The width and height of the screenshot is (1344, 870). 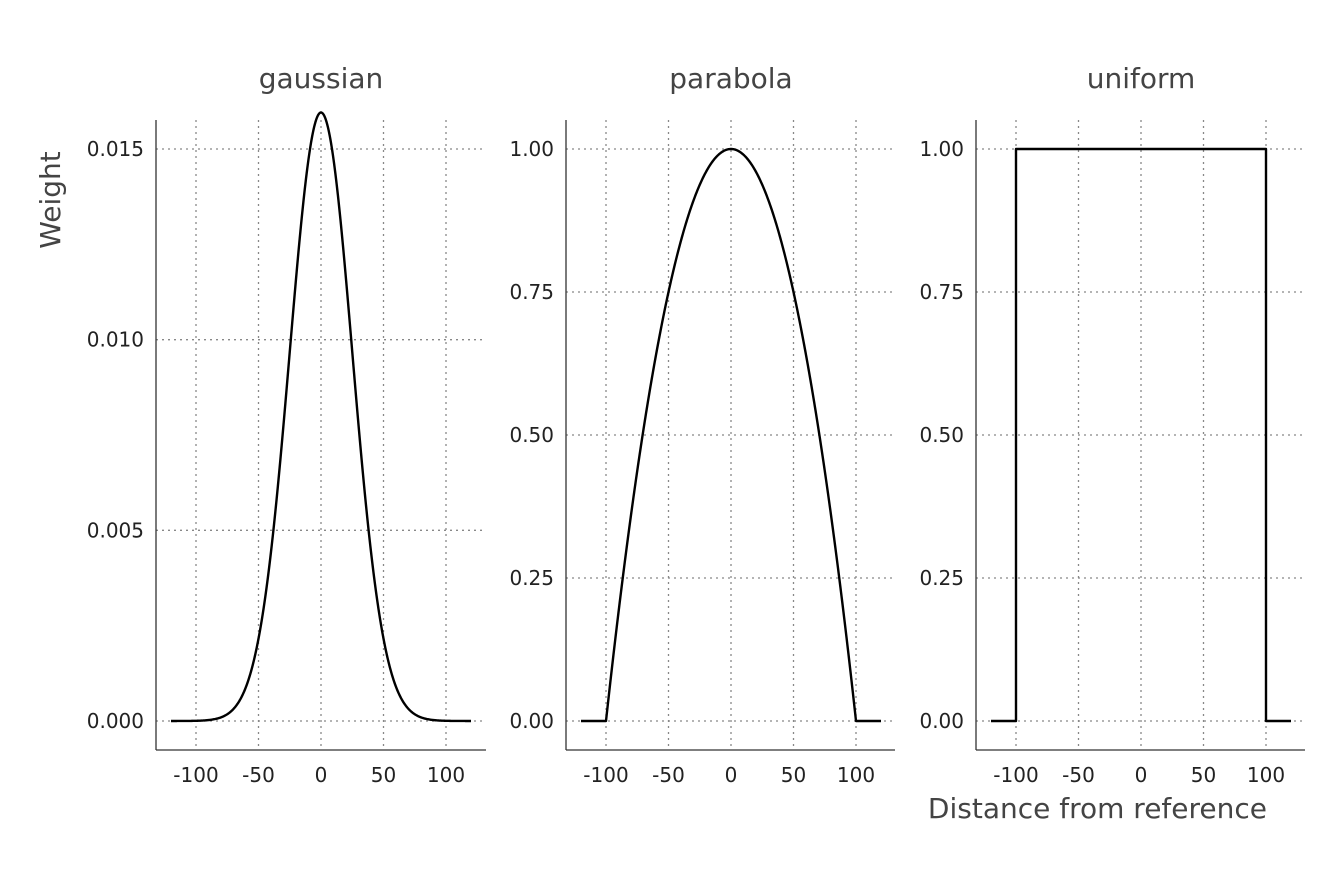 What do you see at coordinates (115, 149) in the screenshot?
I see `y-tick-label: 0.015` at bounding box center [115, 149].